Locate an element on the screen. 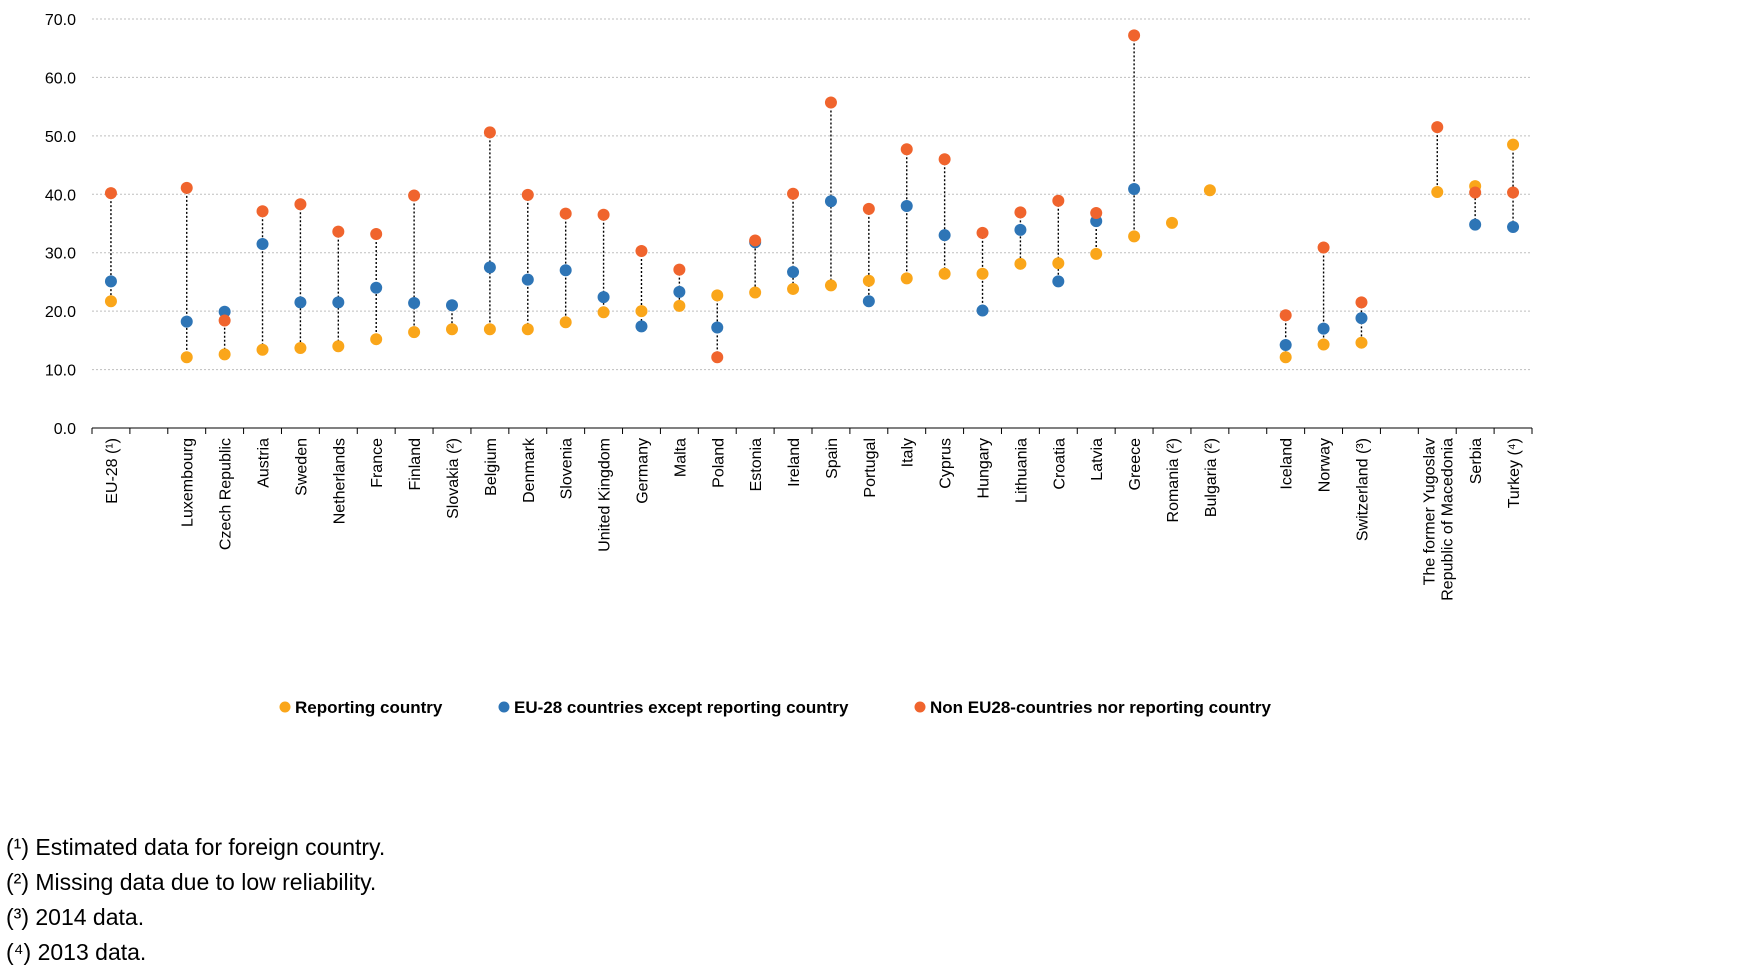 The width and height of the screenshot is (1754, 970). x-category-label: Switzerland (³) is located at coordinates (1362, 489).